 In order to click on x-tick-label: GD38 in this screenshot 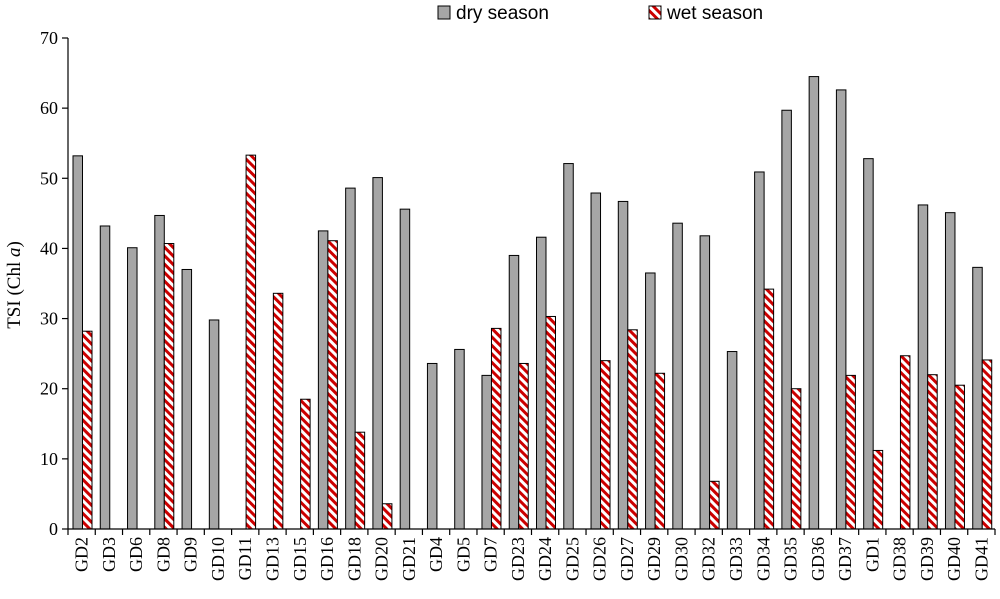, I will do `click(900, 559)`.